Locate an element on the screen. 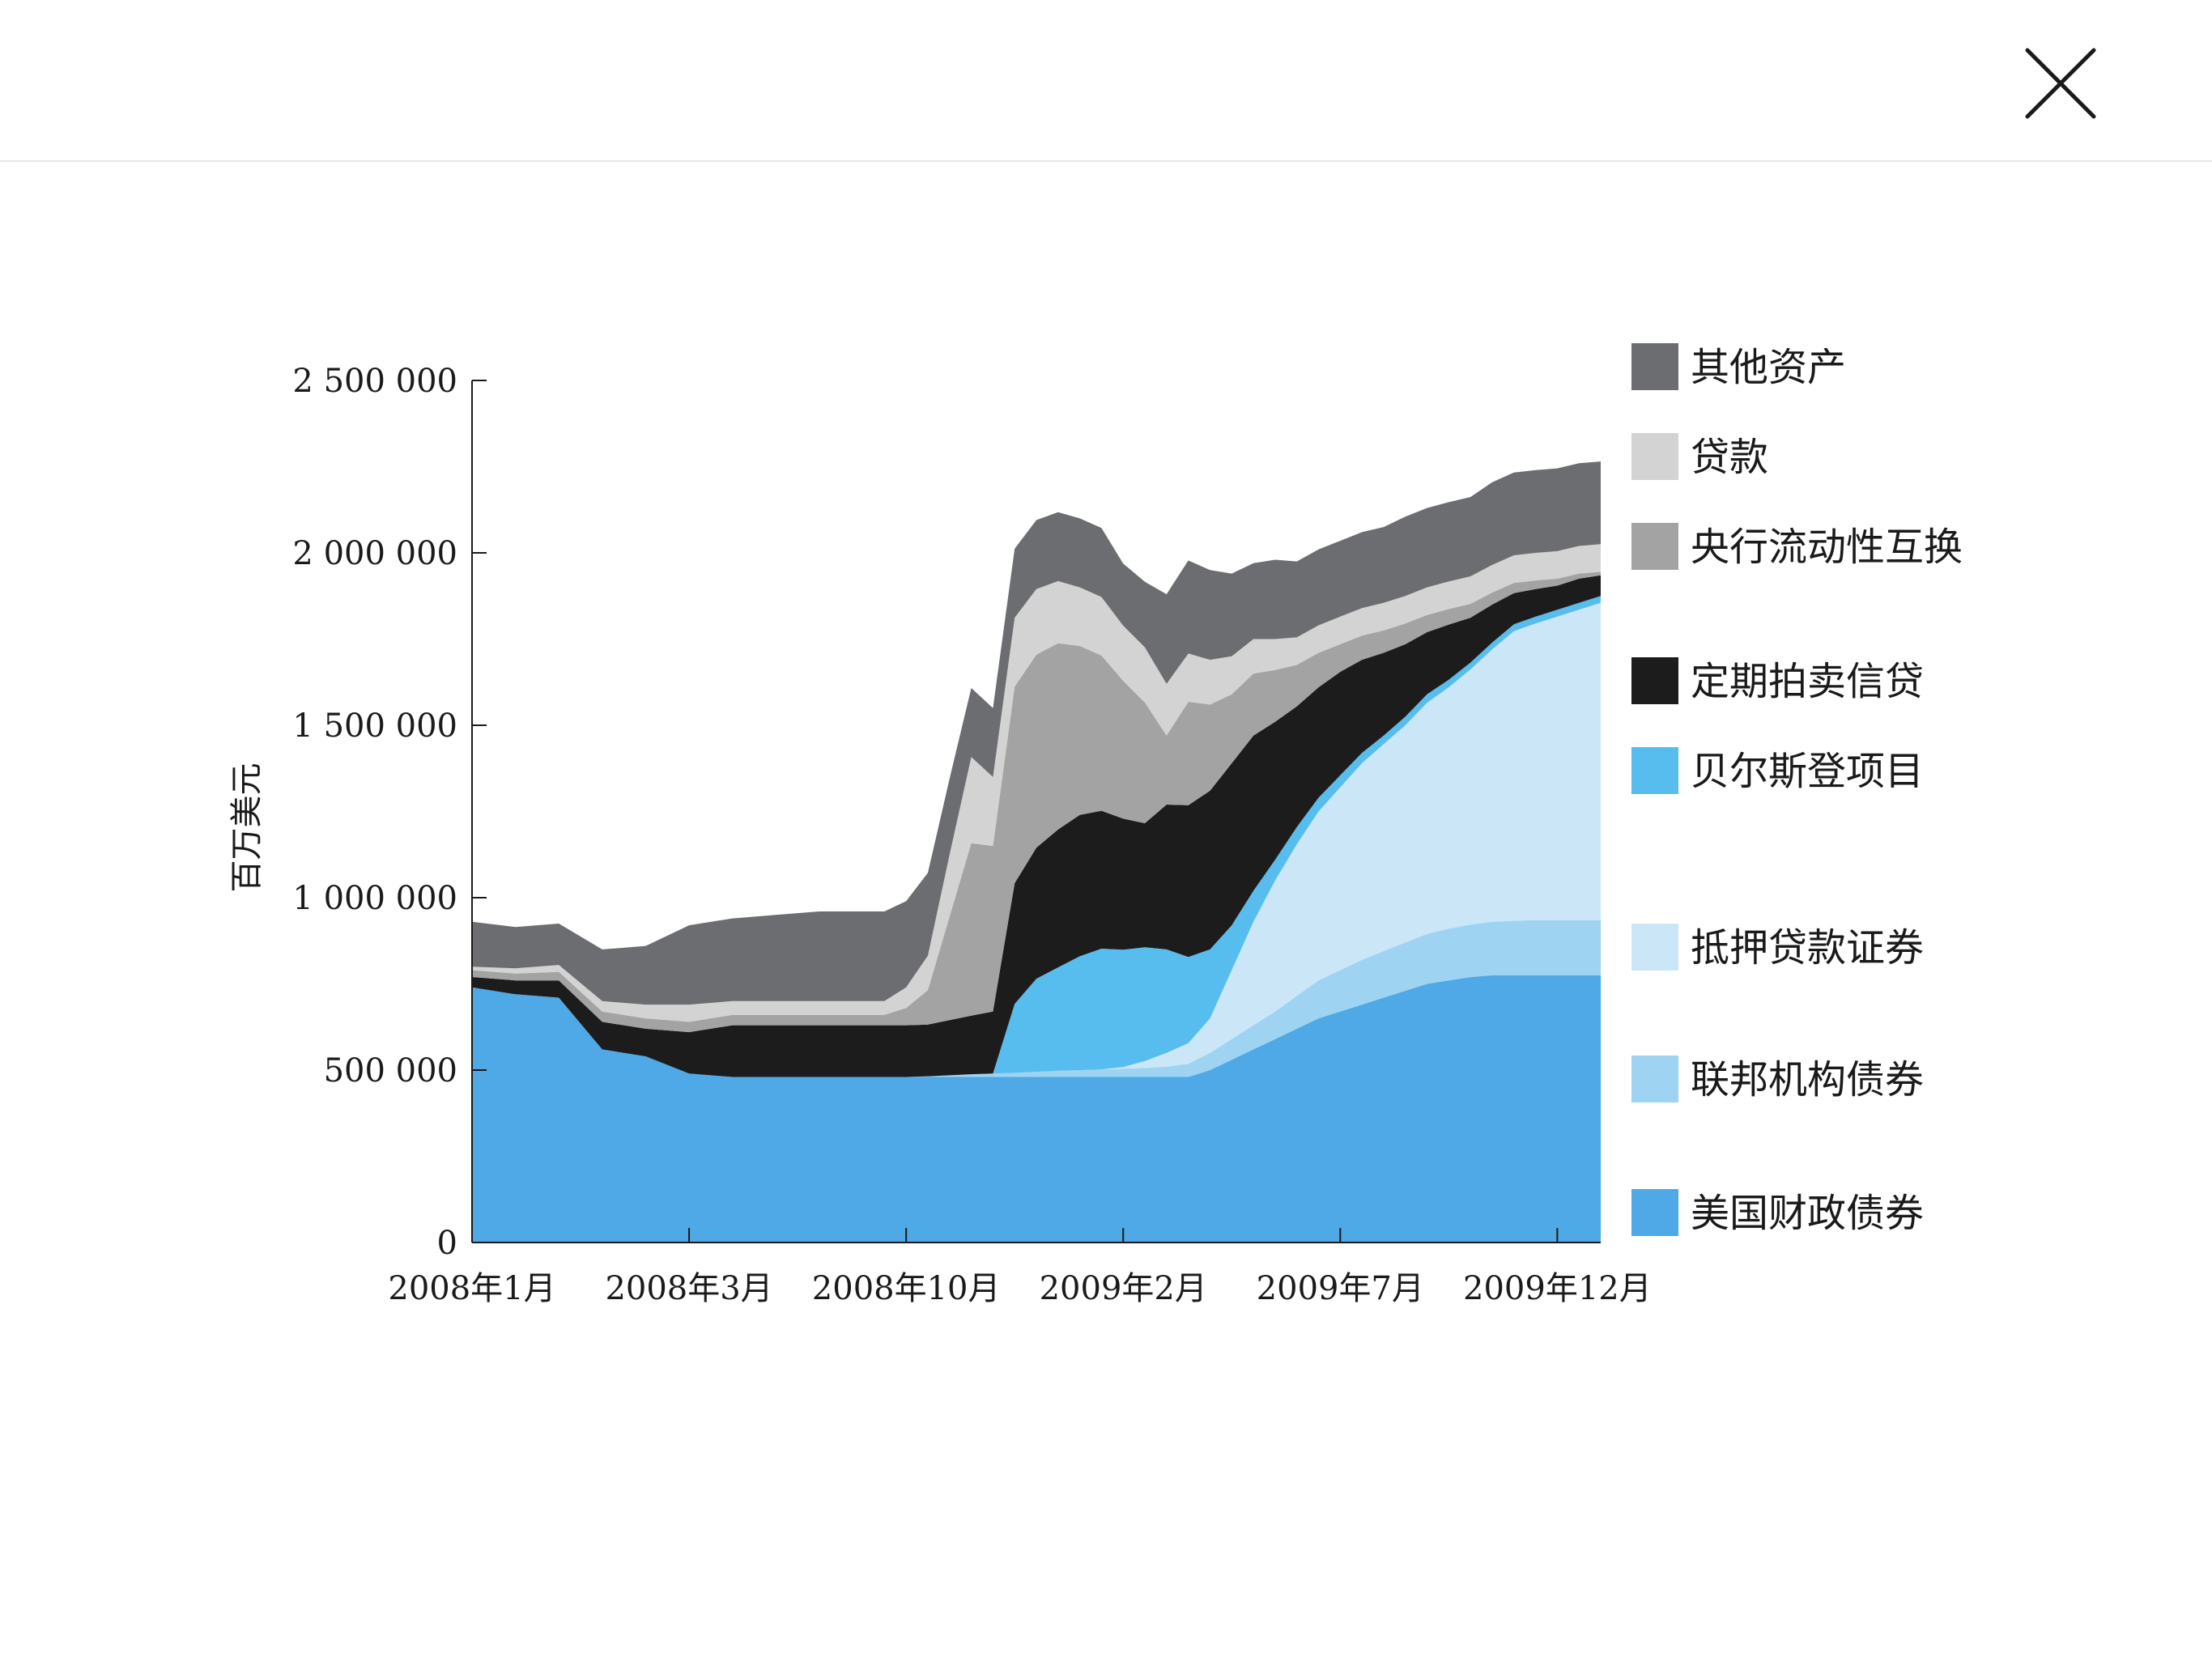 This screenshot has width=2212, height=1661. y-tick-label: 1 000 000 is located at coordinates (375, 899).